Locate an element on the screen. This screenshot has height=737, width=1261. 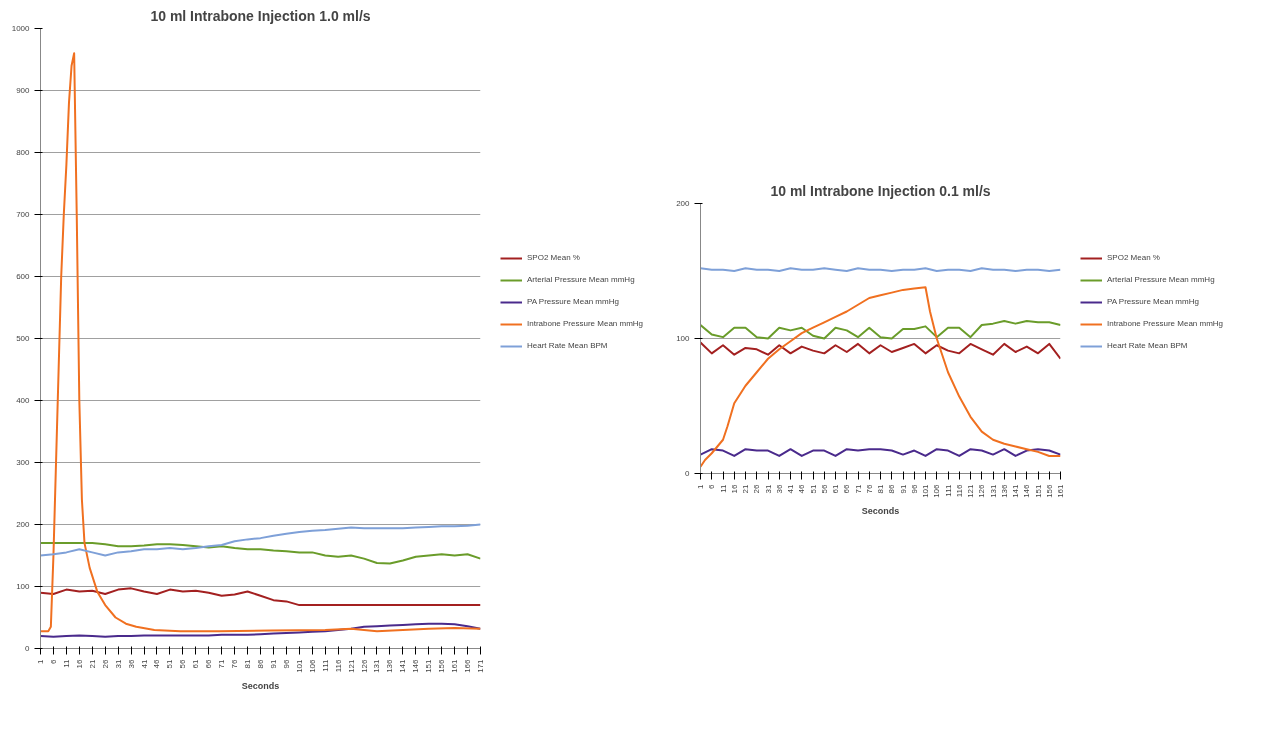
chart-title: 10 ml Intrabone Injection 0.1 ml/s is located at coordinates (880, 190).